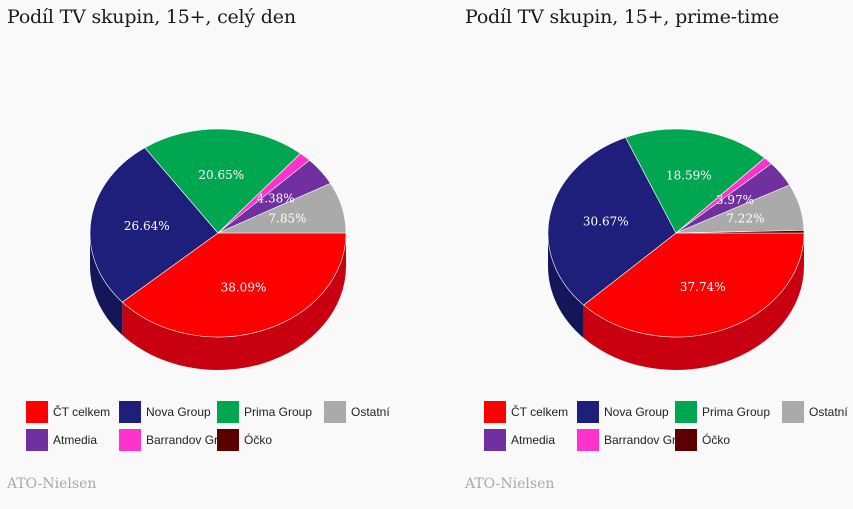  What do you see at coordinates (745, 218) in the screenshot?
I see `slice-label-ostatni: 7.22%` at bounding box center [745, 218].